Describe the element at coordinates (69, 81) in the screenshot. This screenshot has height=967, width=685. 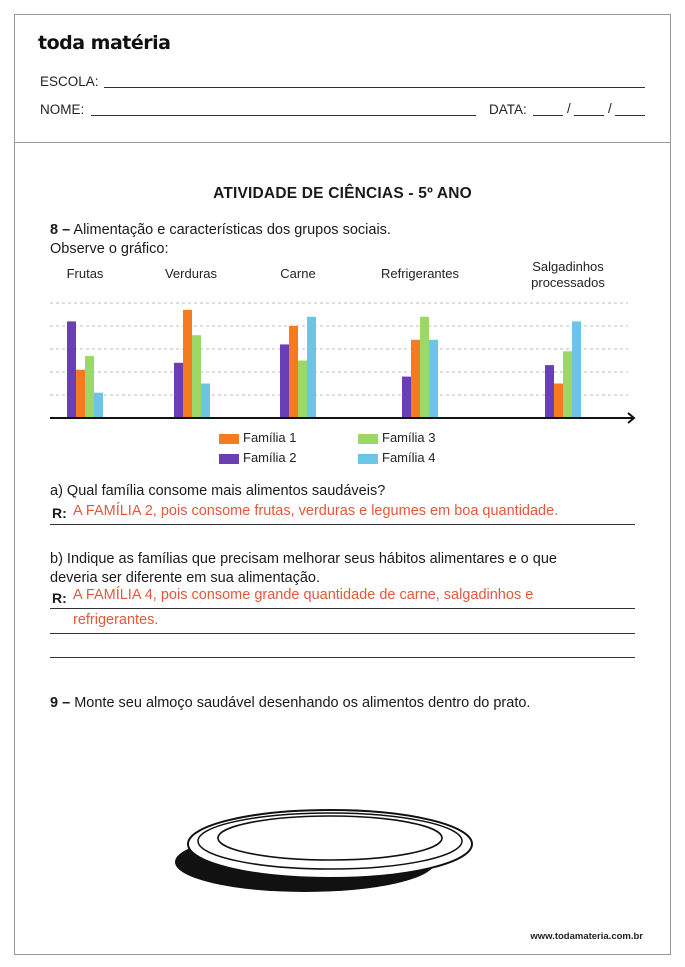
I see `school-label: ESCOLA:` at that location.